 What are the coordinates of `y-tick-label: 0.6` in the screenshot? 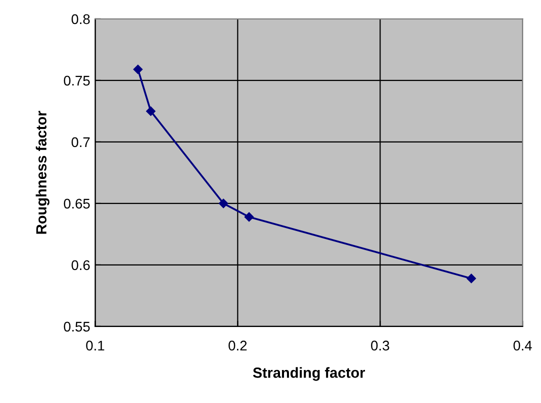 It's located at (81, 265).